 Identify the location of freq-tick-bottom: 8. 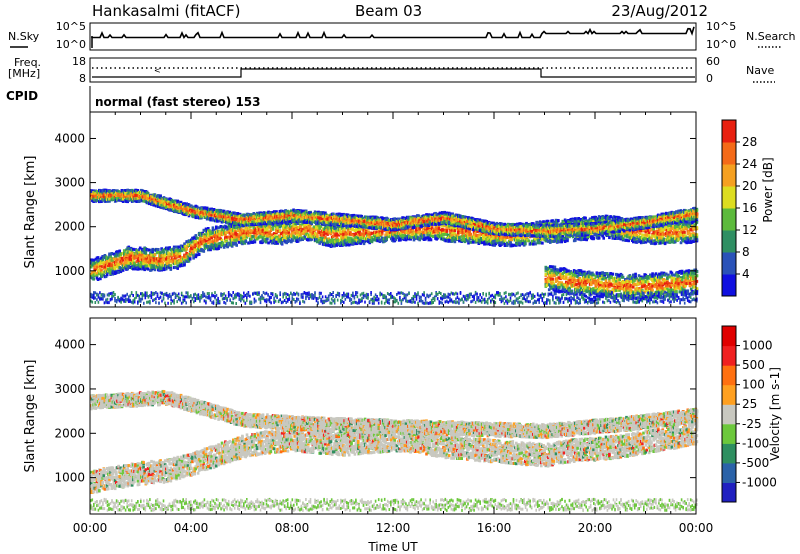
(82, 78).